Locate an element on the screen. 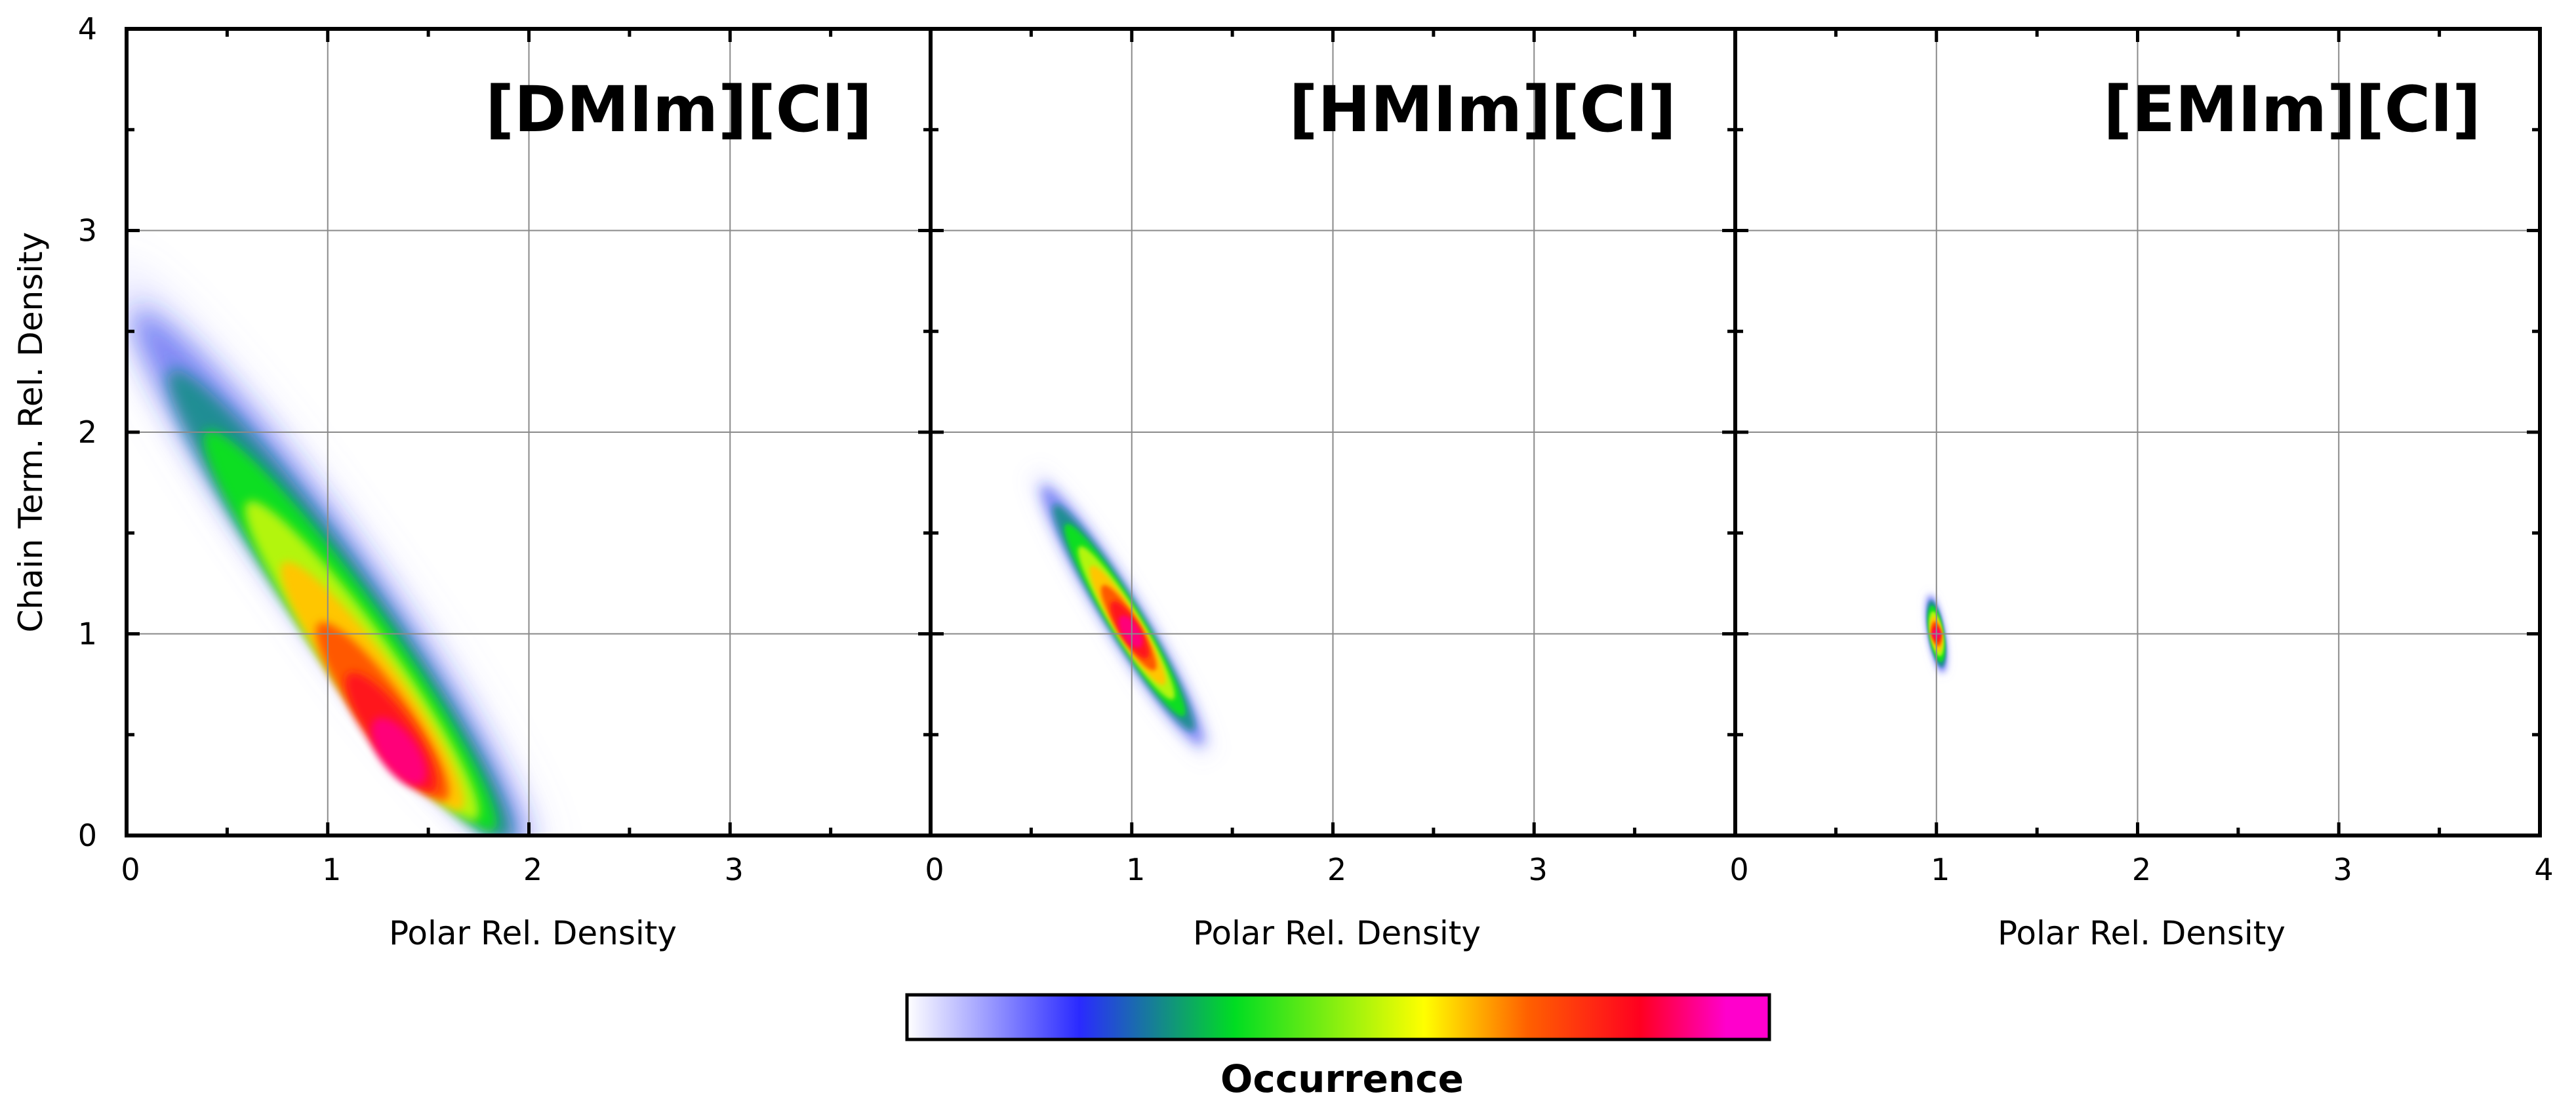 The width and height of the screenshot is (2576, 1107). y-tick-label: 0 is located at coordinates (87, 835).